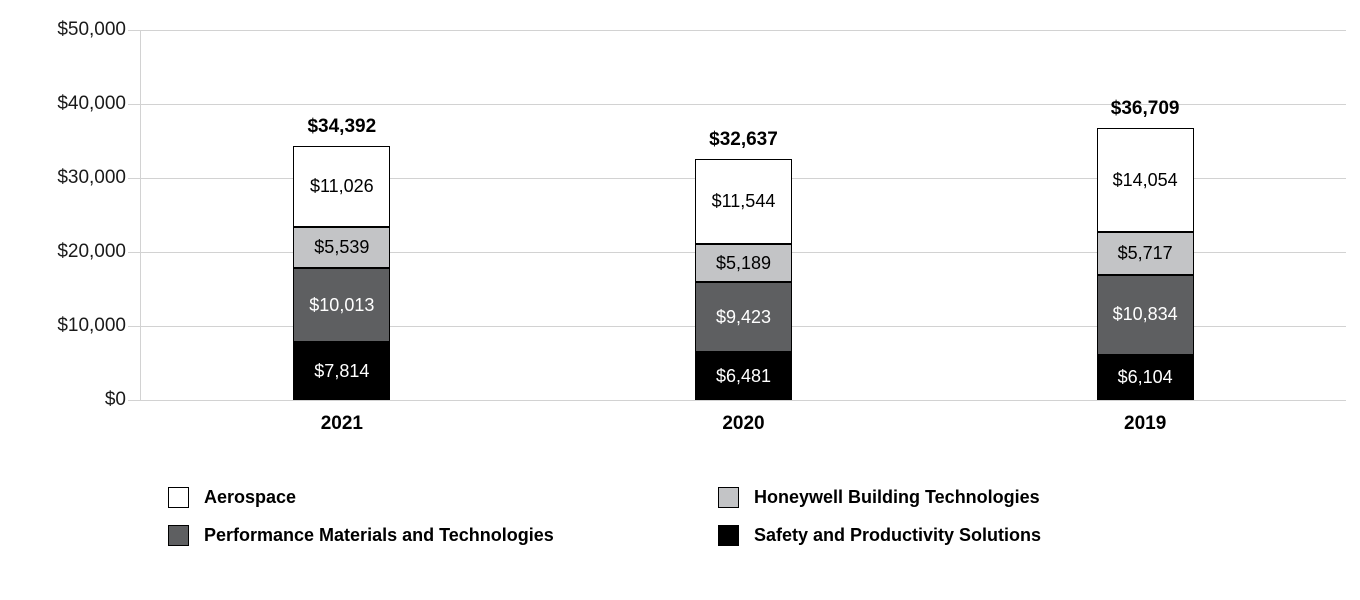 The width and height of the screenshot is (1360, 600). I want to click on bar-segment-aerospace: $14,054, so click(1145, 180).